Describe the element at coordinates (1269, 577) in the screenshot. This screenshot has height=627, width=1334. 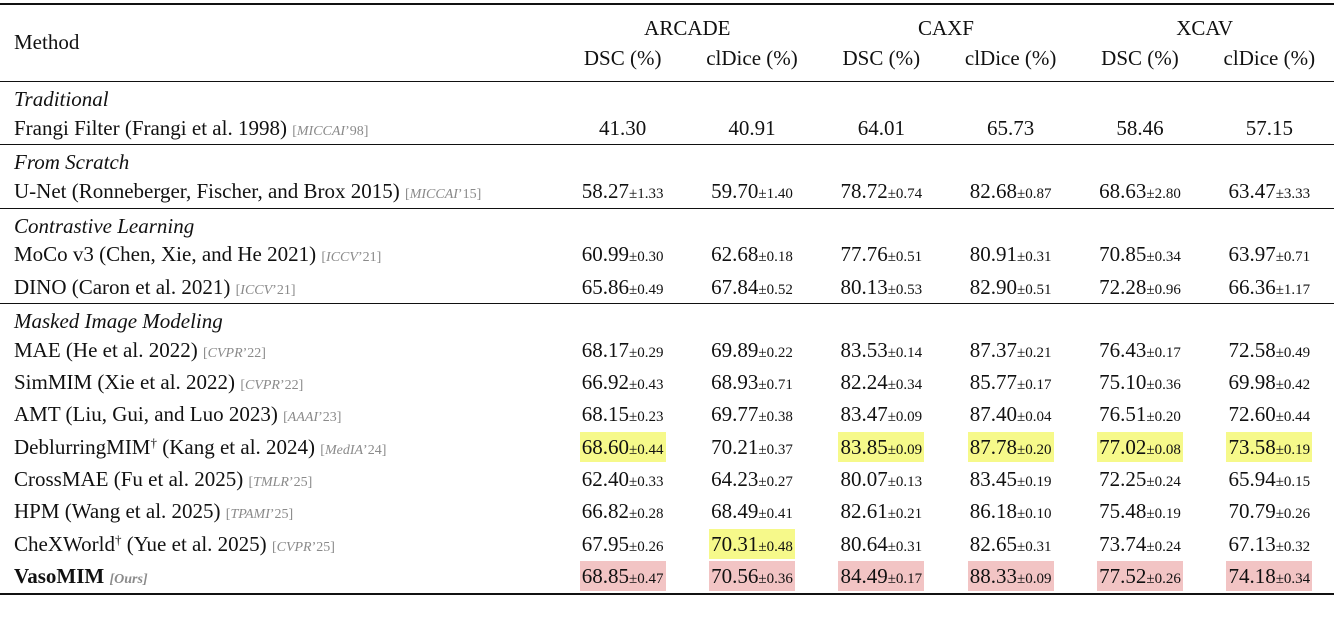
I see `value-cell: 74.18±0.34` at that location.